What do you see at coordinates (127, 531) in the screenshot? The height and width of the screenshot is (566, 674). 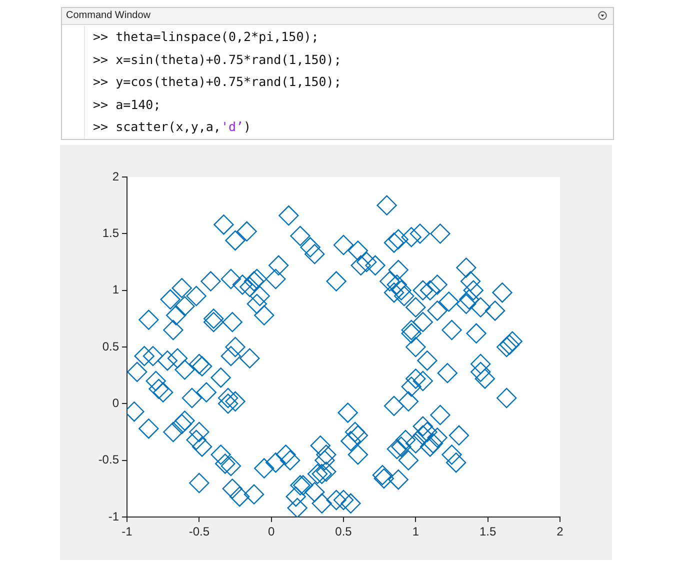 I see `x-tick-label: -1` at bounding box center [127, 531].